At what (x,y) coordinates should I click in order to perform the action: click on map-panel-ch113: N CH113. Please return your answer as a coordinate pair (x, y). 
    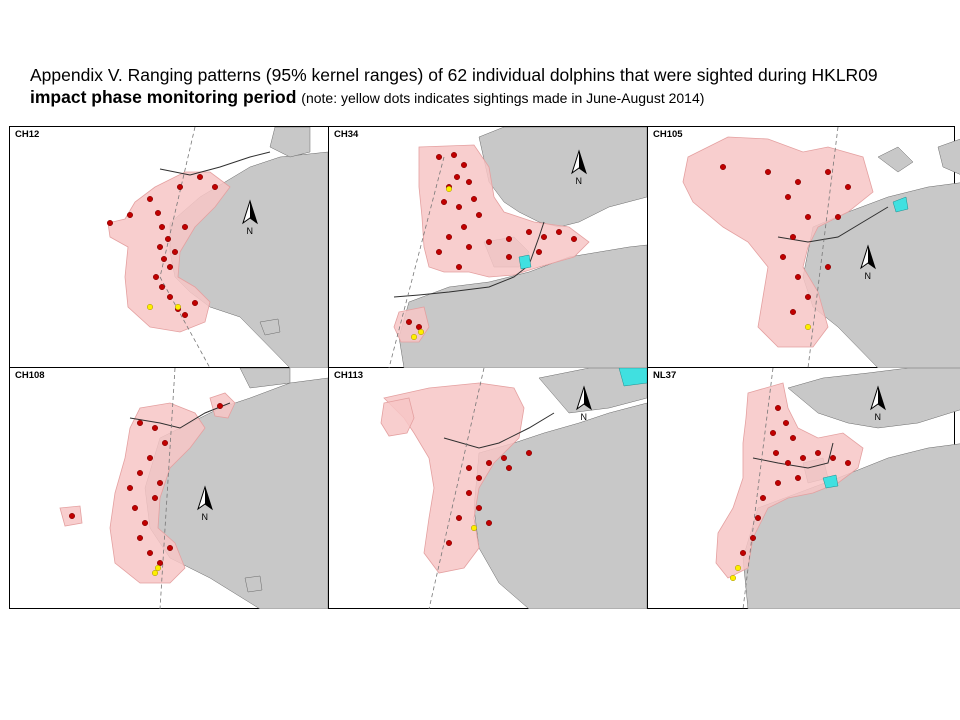
    Looking at the image, I should click on (488, 488).